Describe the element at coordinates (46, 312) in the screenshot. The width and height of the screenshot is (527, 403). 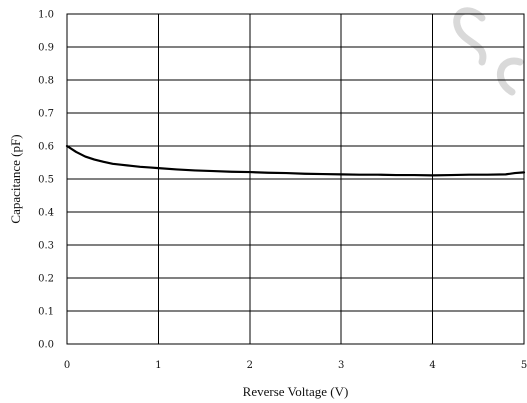
I see `y-tick-label: 0.1` at that location.